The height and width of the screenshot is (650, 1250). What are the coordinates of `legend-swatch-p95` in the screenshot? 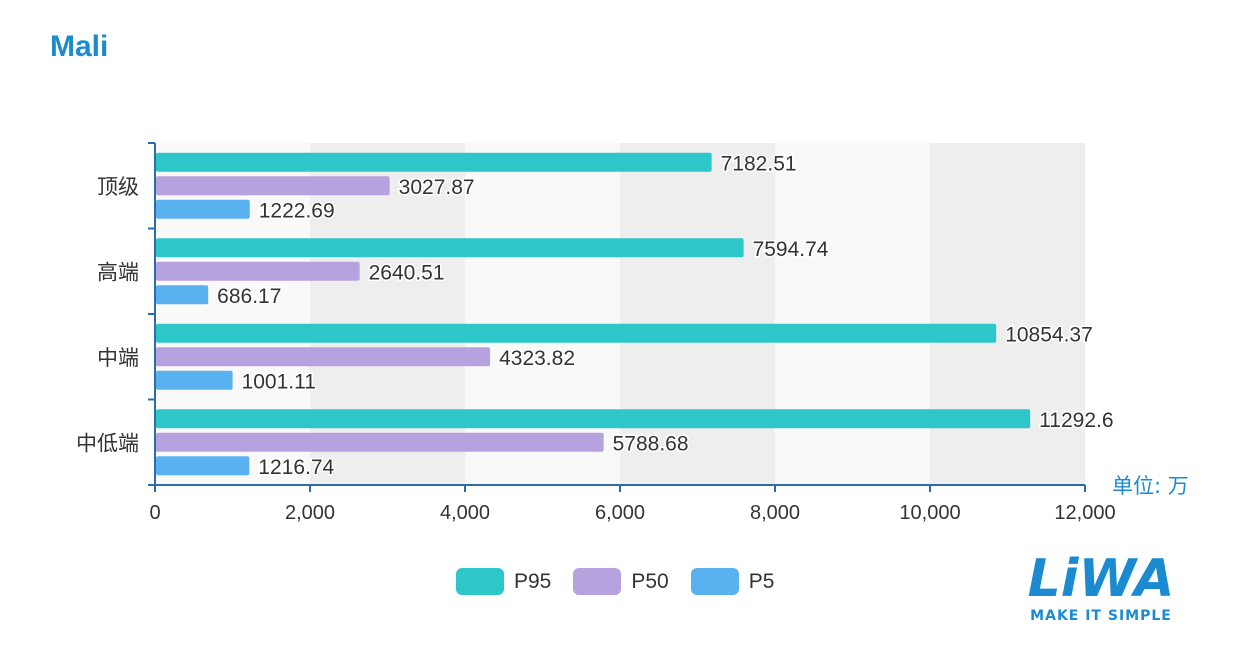 It's located at (480, 581).